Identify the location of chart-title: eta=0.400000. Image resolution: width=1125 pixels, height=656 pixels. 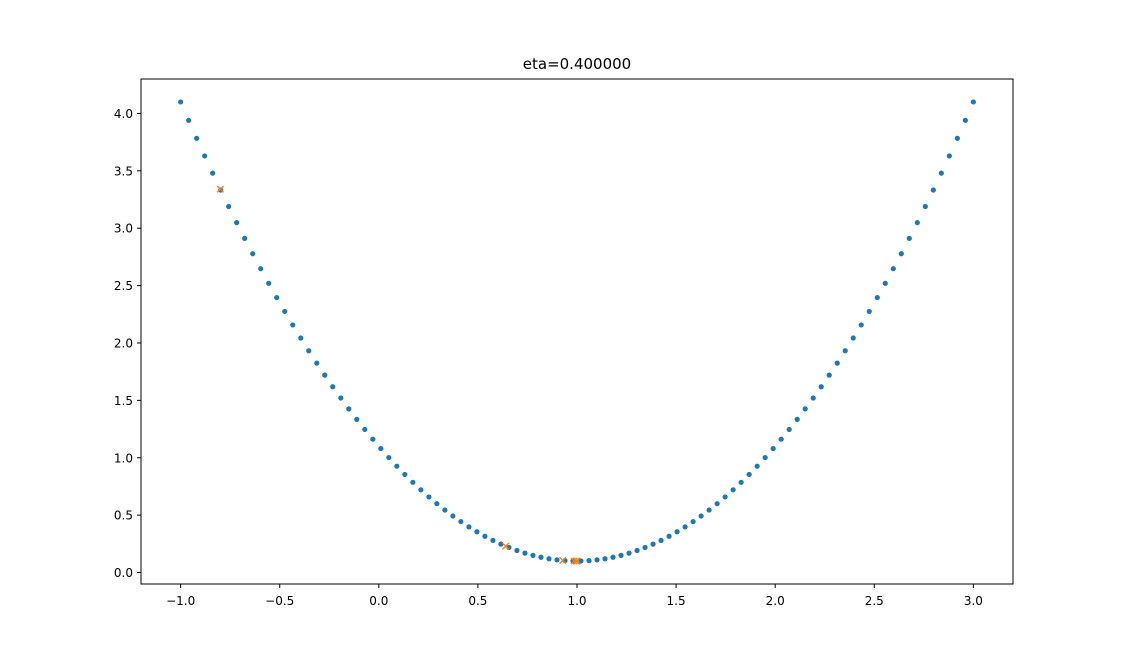
(577, 64).